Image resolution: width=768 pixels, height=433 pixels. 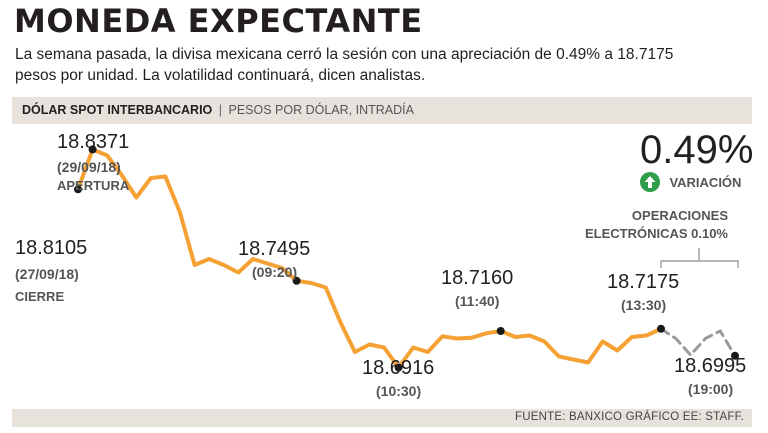 I want to click on marker-open, so click(x=92, y=149).